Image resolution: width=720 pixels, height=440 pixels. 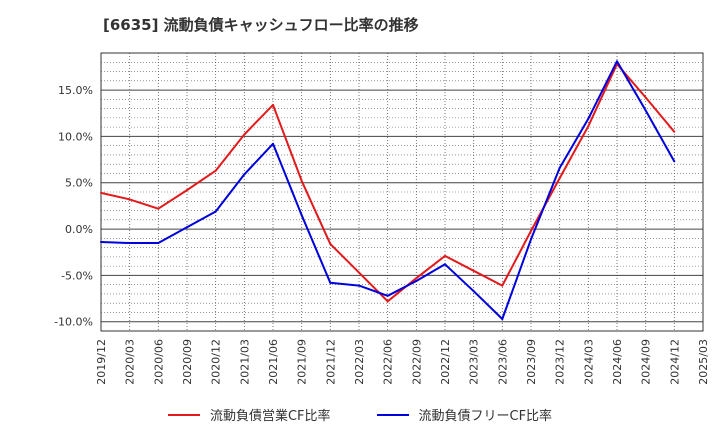 What do you see at coordinates (485, 416) in the screenshot?
I see `legend-label: 流動負債フリーCF比率` at bounding box center [485, 416].